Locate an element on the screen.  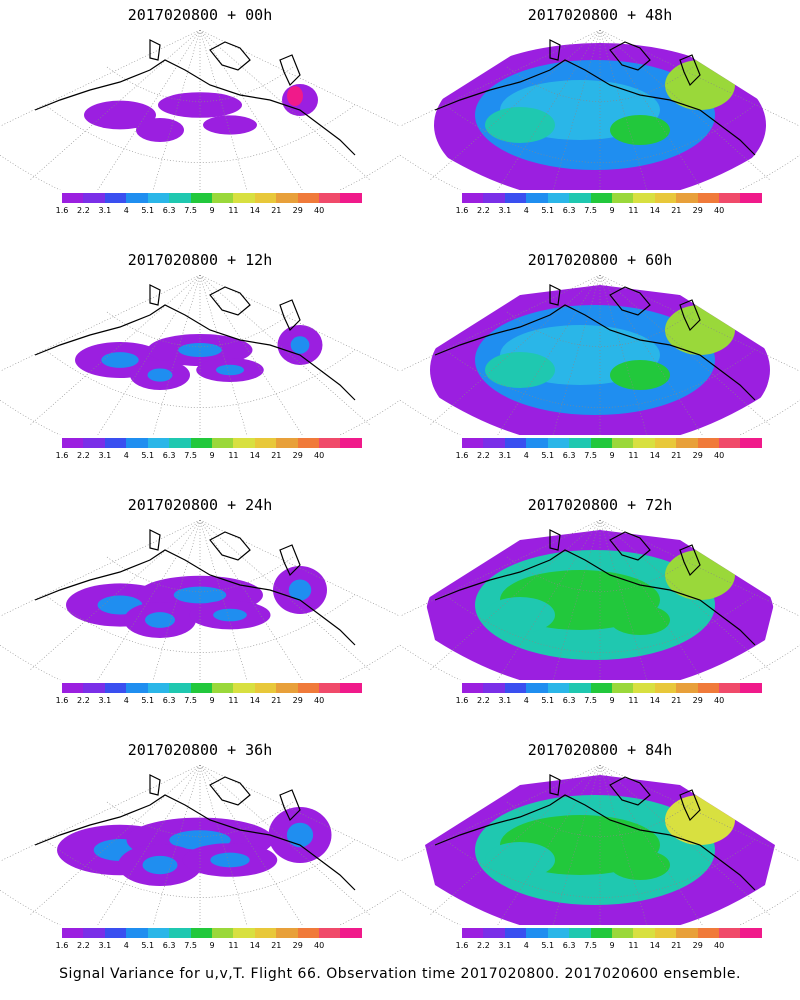
panel-title: 2017020800 + 12h is located at coordinates (200, 260).